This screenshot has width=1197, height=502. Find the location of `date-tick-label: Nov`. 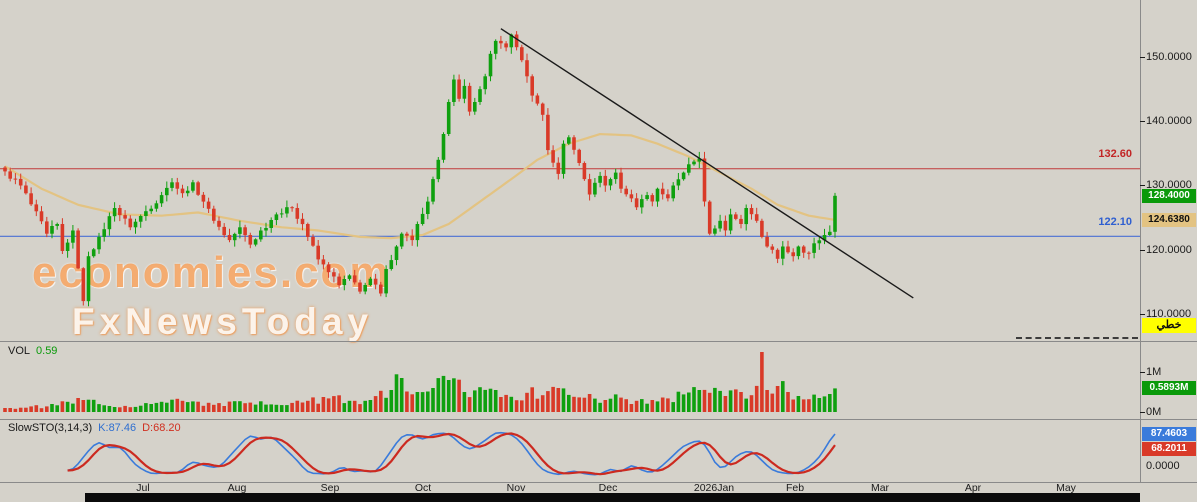

date-tick-label: Nov is located at coordinates (516, 488).